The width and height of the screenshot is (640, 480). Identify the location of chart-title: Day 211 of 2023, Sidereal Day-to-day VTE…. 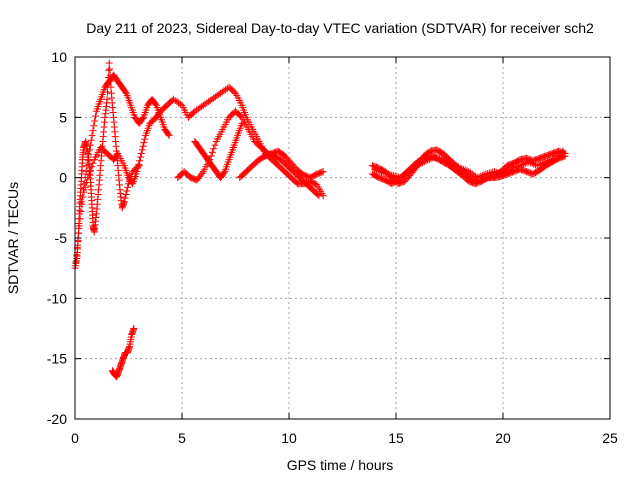
(340, 28).